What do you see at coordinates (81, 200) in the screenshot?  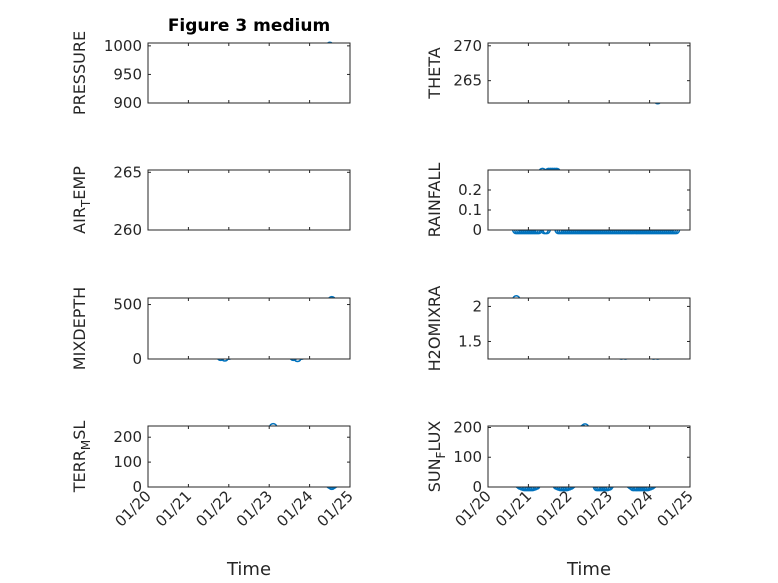 I see `y-axis-label: AIRTEMP` at bounding box center [81, 200].